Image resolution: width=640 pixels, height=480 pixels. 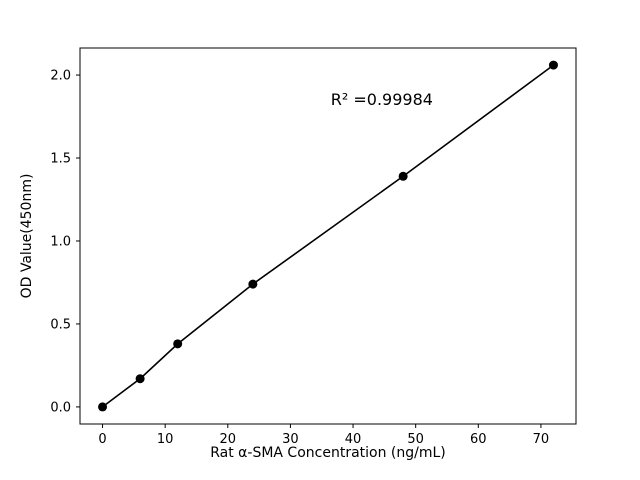 What do you see at coordinates (228, 439) in the screenshot?
I see `x-tick-label: 20` at bounding box center [228, 439].